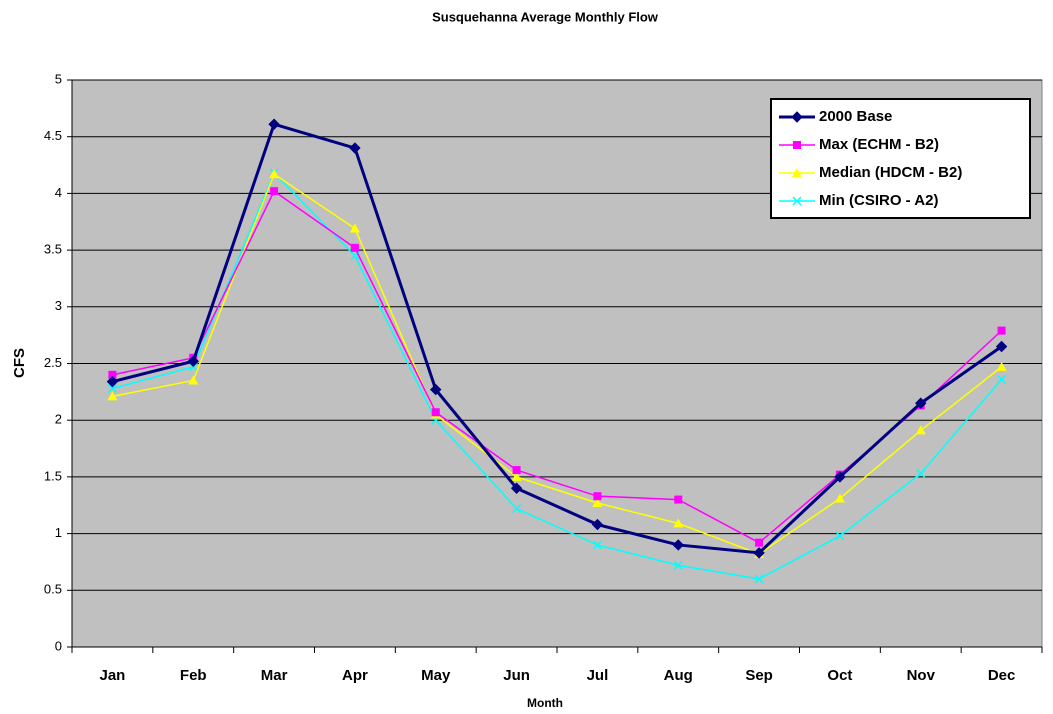 The width and height of the screenshot is (1053, 714). I want to click on x-tick-label: Dec, so click(1002, 675).